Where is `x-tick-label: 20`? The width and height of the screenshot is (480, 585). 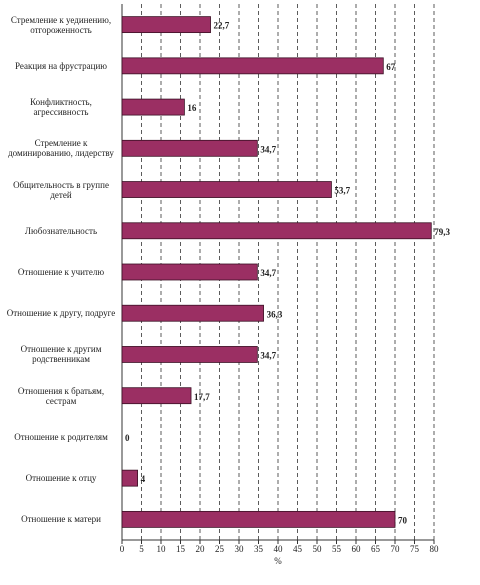
x-tick-label: 20 is located at coordinates (201, 549).